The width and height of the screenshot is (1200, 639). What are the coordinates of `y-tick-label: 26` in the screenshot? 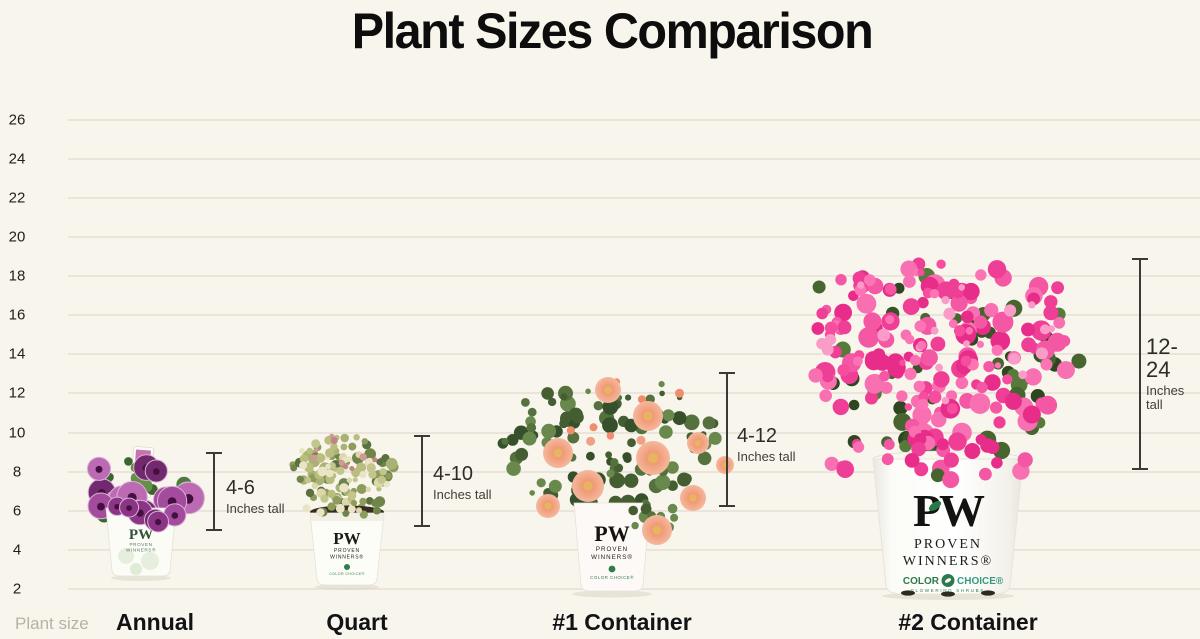 It's located at (17, 120).